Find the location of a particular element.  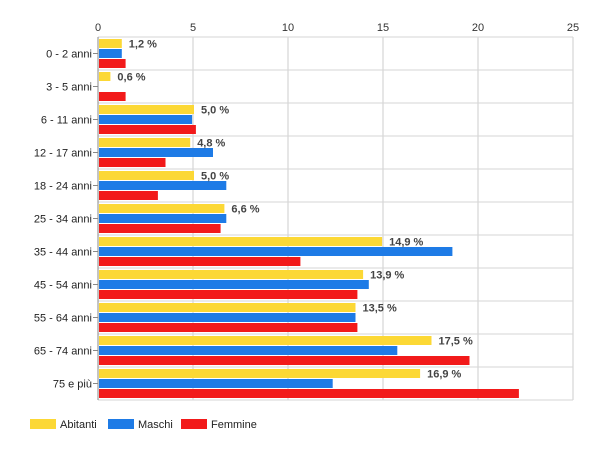

legend-label: Femmine is located at coordinates (234, 425).